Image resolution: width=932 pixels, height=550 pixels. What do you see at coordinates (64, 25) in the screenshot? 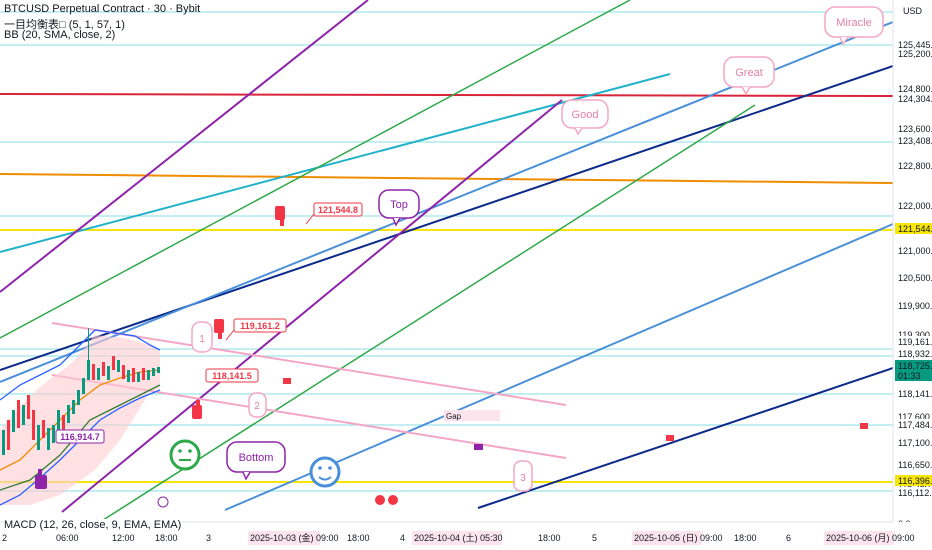
I see `ichimoku-legend: 一目均衡表□ (5, 1, 57, 1)` at bounding box center [64, 25].